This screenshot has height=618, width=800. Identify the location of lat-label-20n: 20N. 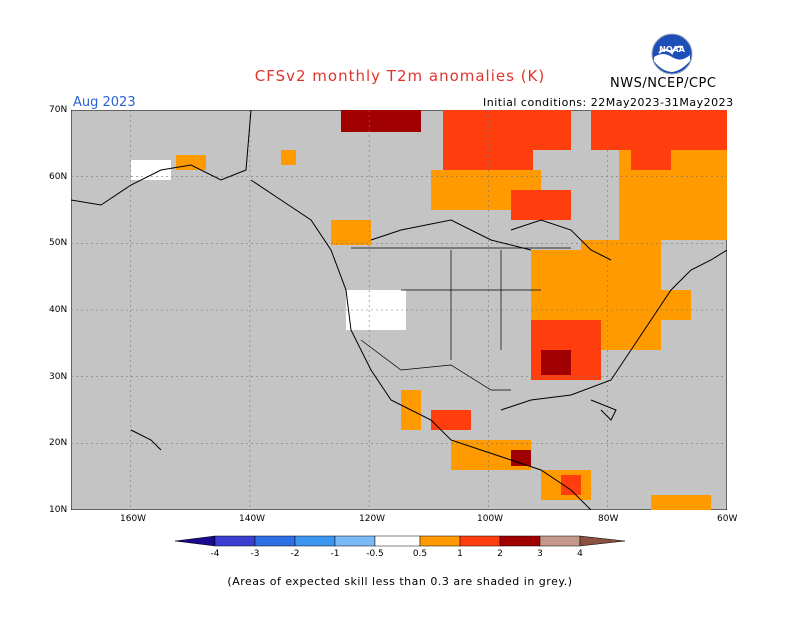
(58, 443).